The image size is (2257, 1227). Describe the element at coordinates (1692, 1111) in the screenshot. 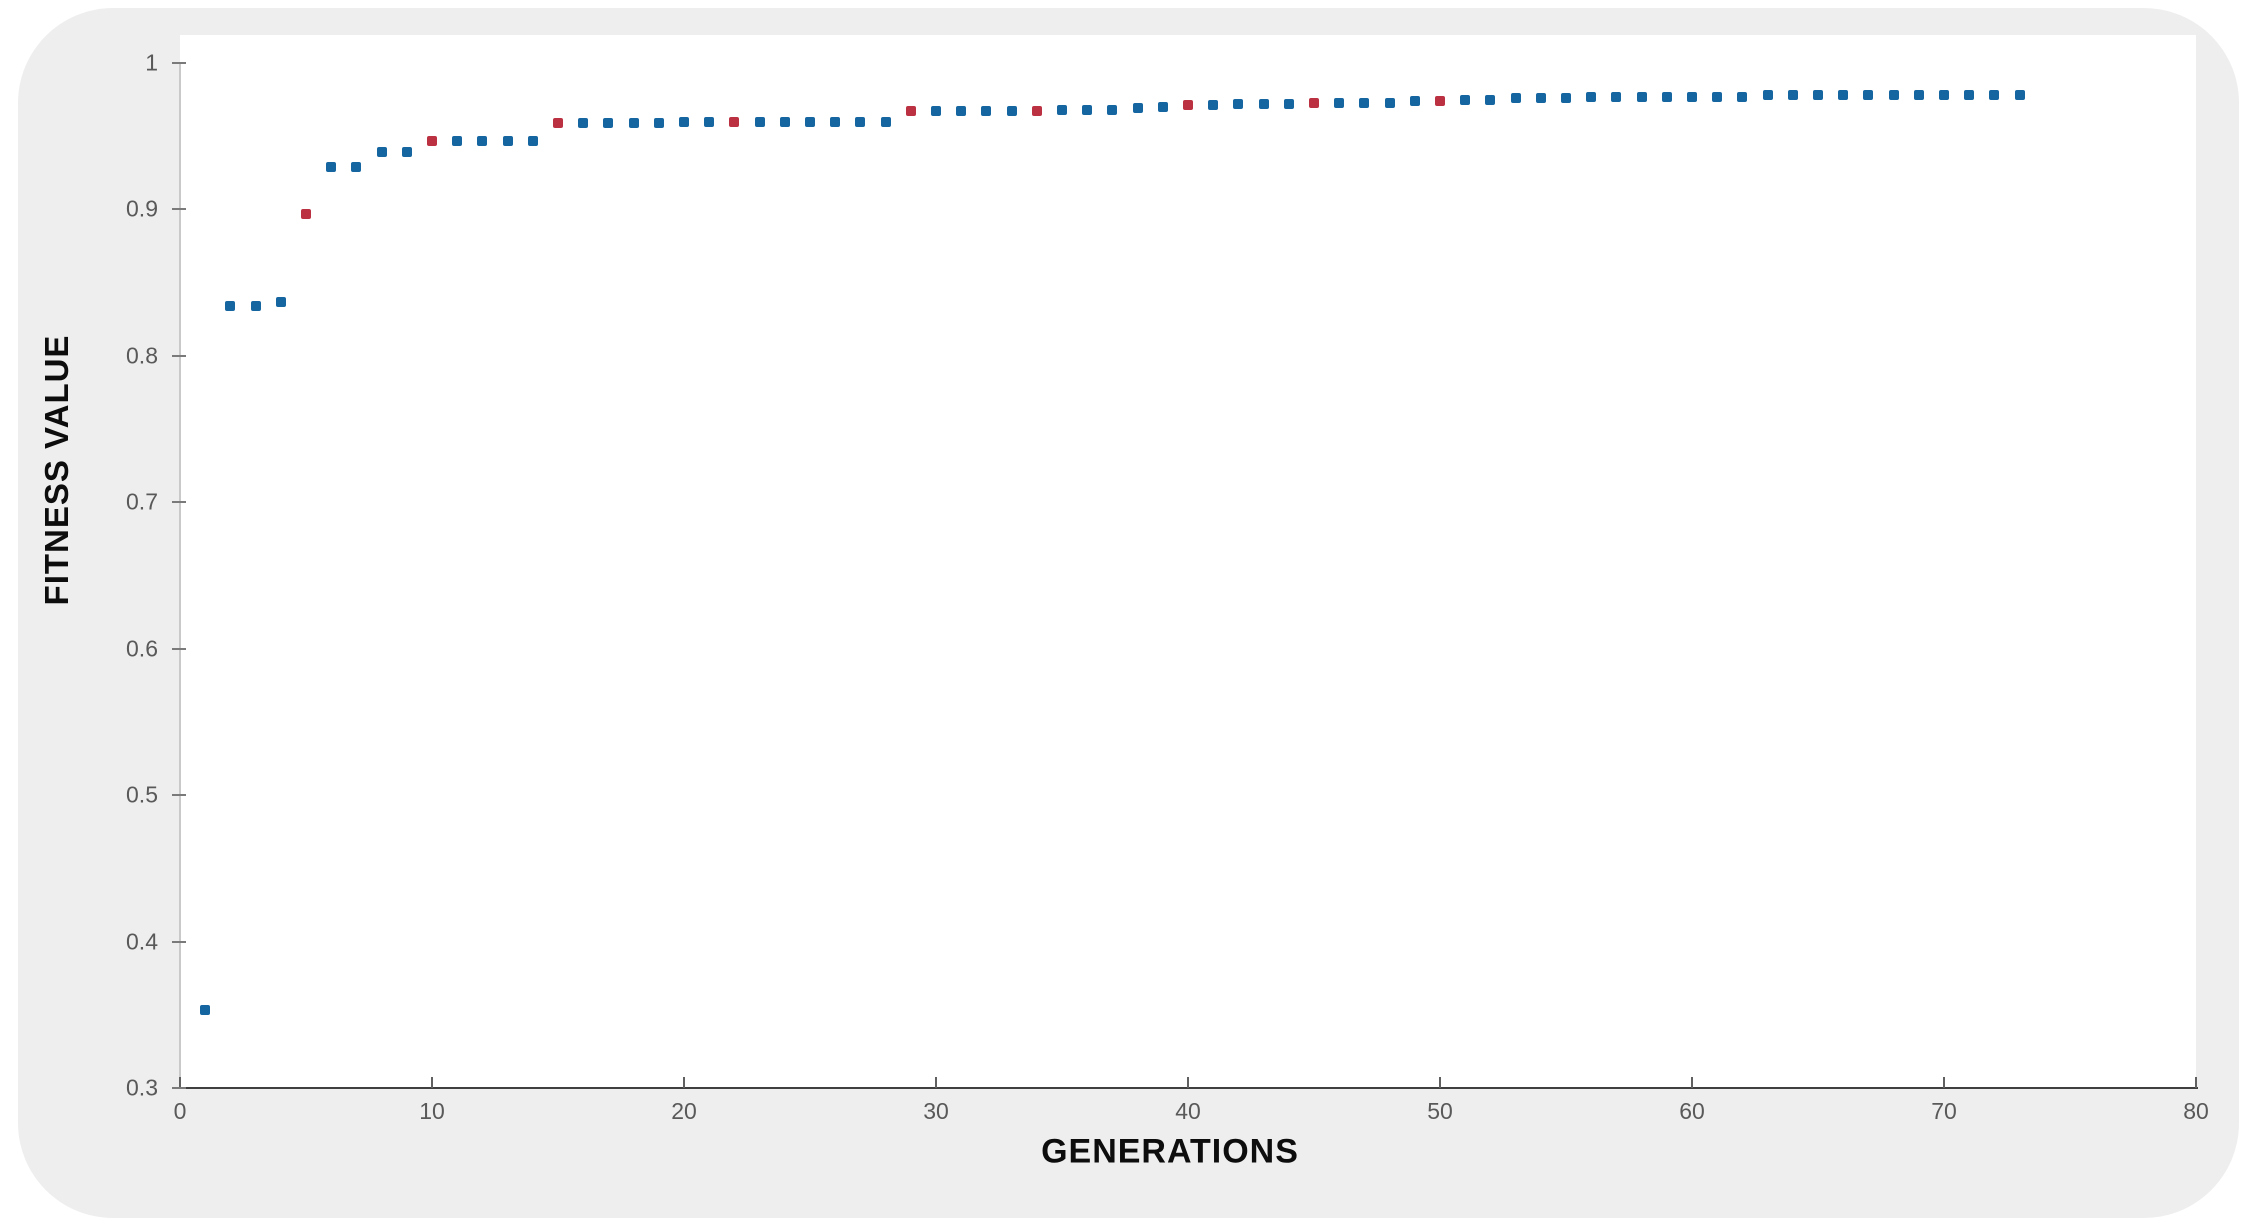

I see `x-tick-label: 60` at that location.